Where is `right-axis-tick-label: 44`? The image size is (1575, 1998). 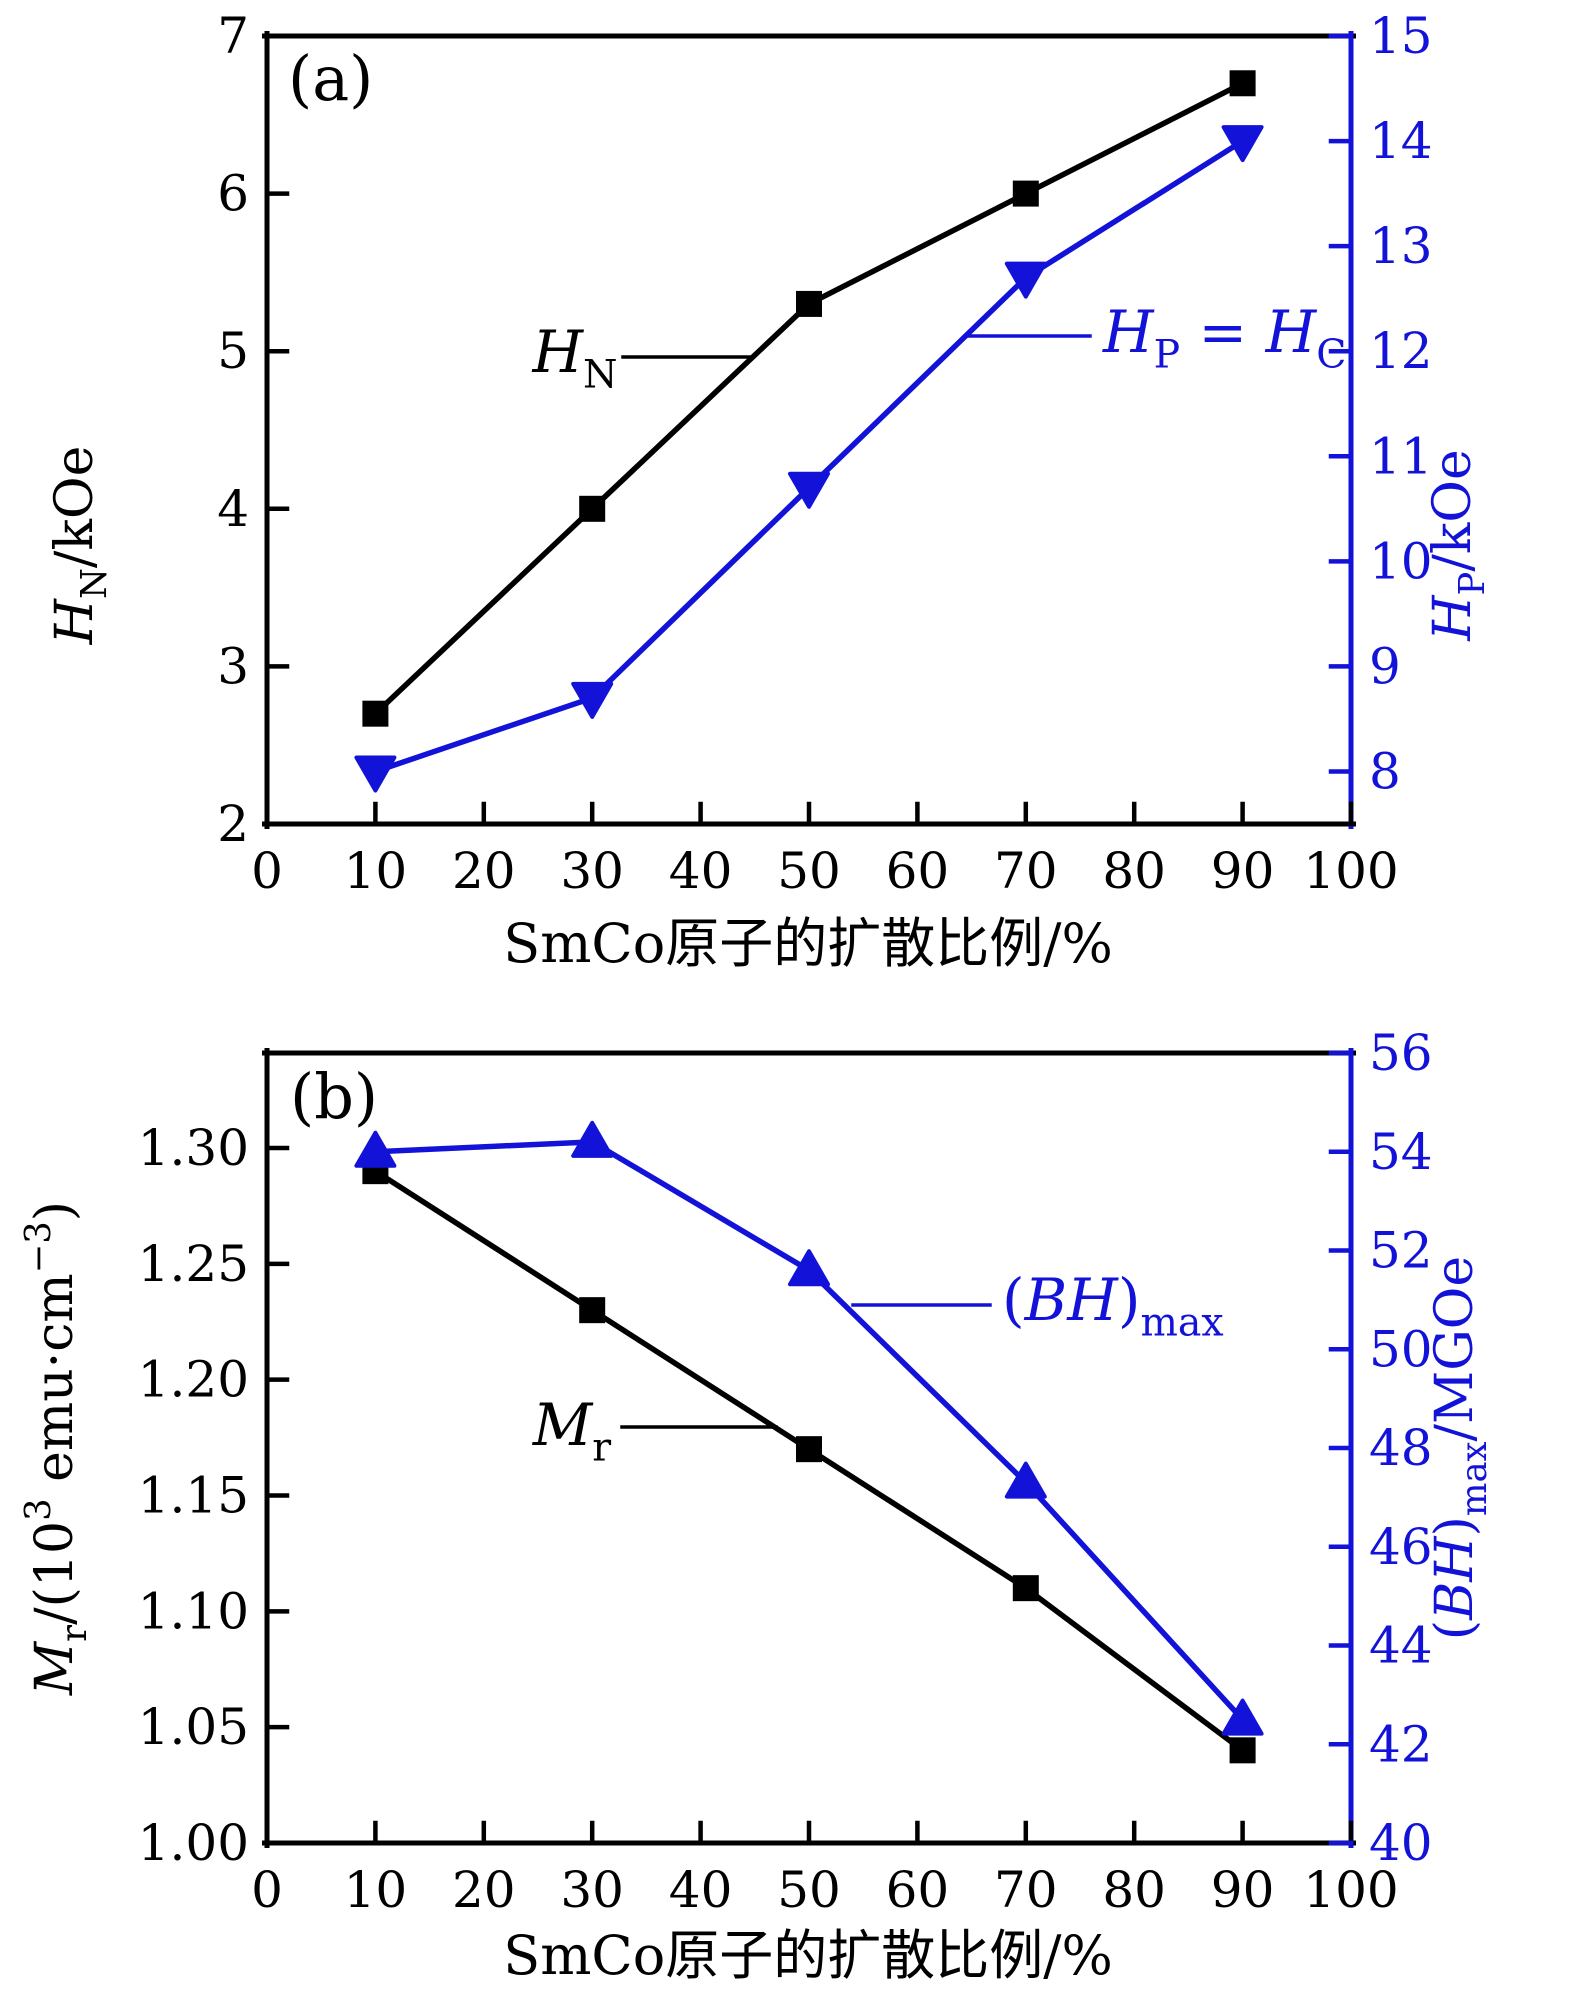
right-axis-tick-label: 44 is located at coordinates (1401, 1646).